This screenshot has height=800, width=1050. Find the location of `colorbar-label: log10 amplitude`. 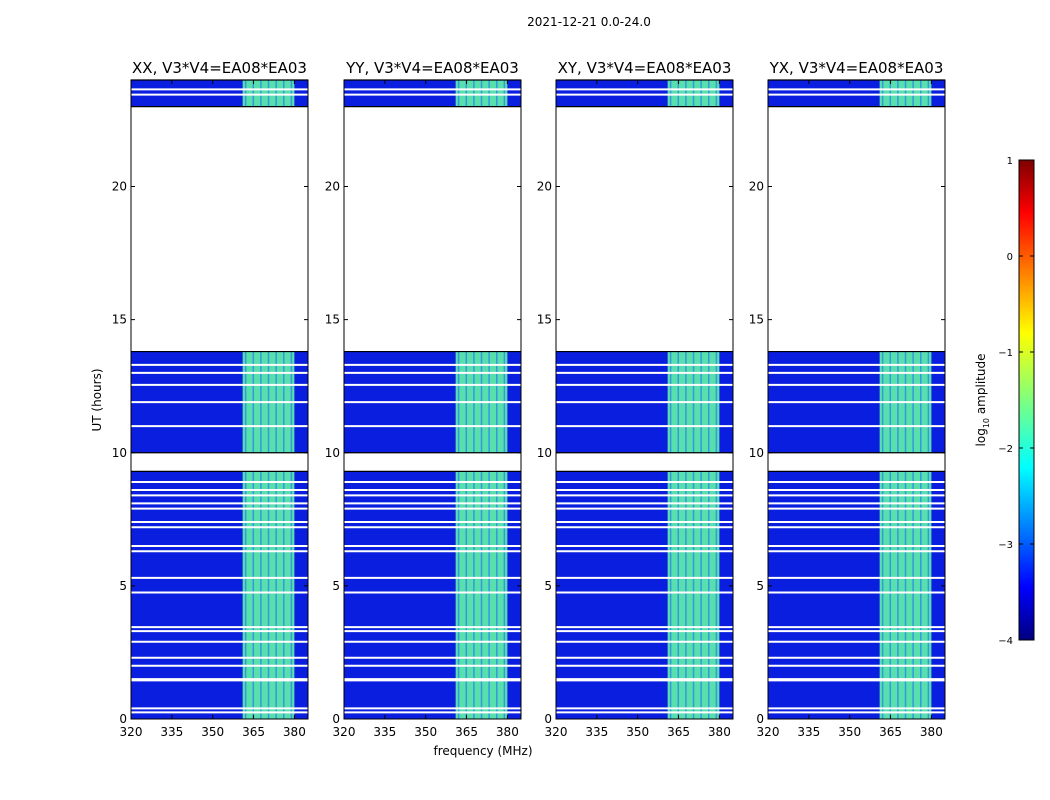

colorbar-label: log10 amplitude is located at coordinates (982, 400).